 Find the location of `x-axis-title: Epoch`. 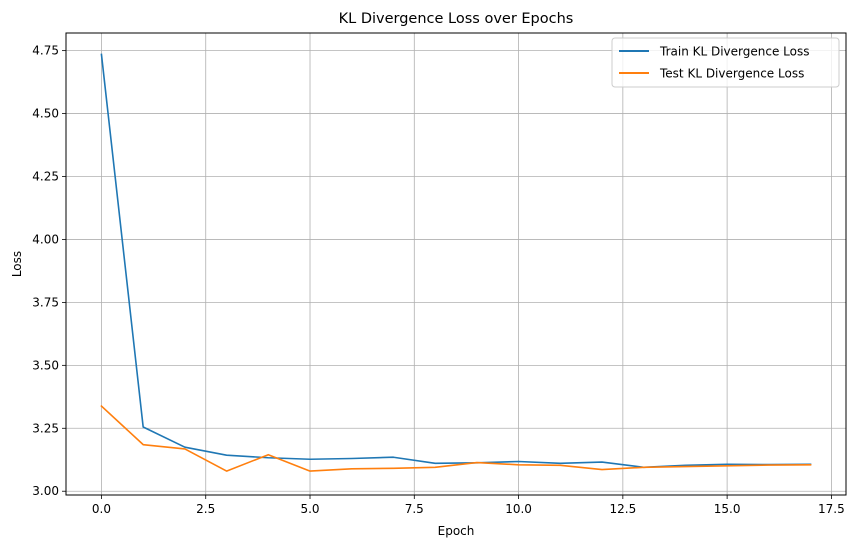

x-axis-title: Epoch is located at coordinates (456, 531).